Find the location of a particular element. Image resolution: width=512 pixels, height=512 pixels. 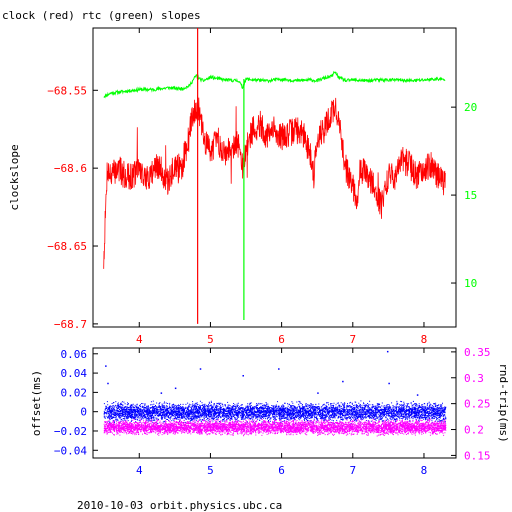

figure-title: clock (red) rtc (green) slopes is located at coordinates (101, 15).